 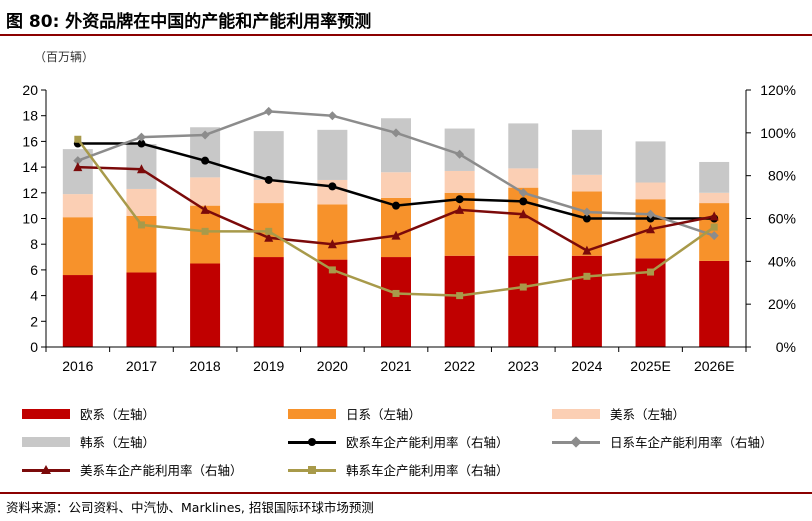 What do you see at coordinates (782, 219) in the screenshot?
I see `right-tick-label: 60%` at bounding box center [782, 219].